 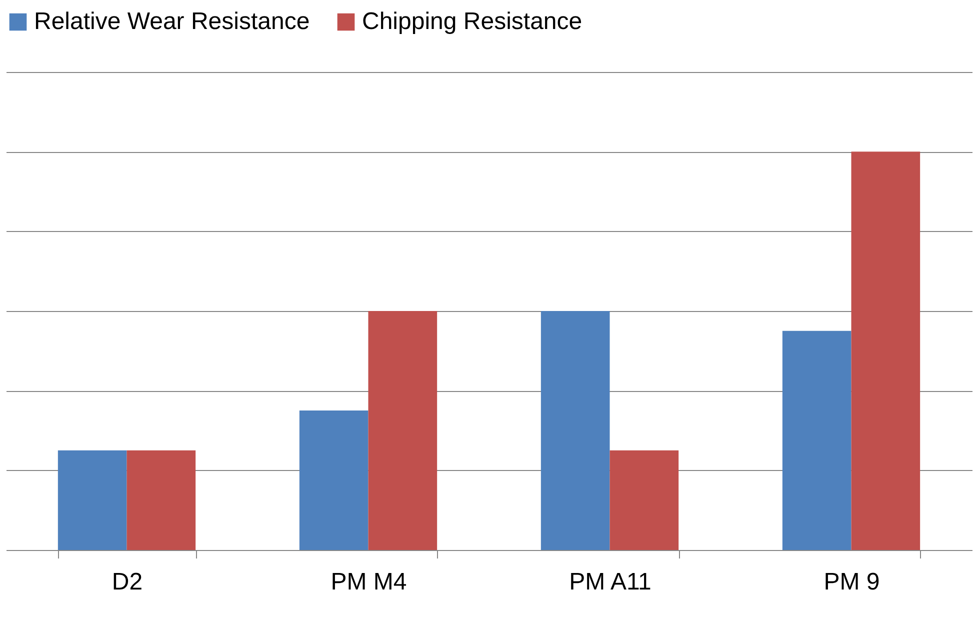 I want to click on legend-label: Chipping Resistance, so click(x=472, y=21).